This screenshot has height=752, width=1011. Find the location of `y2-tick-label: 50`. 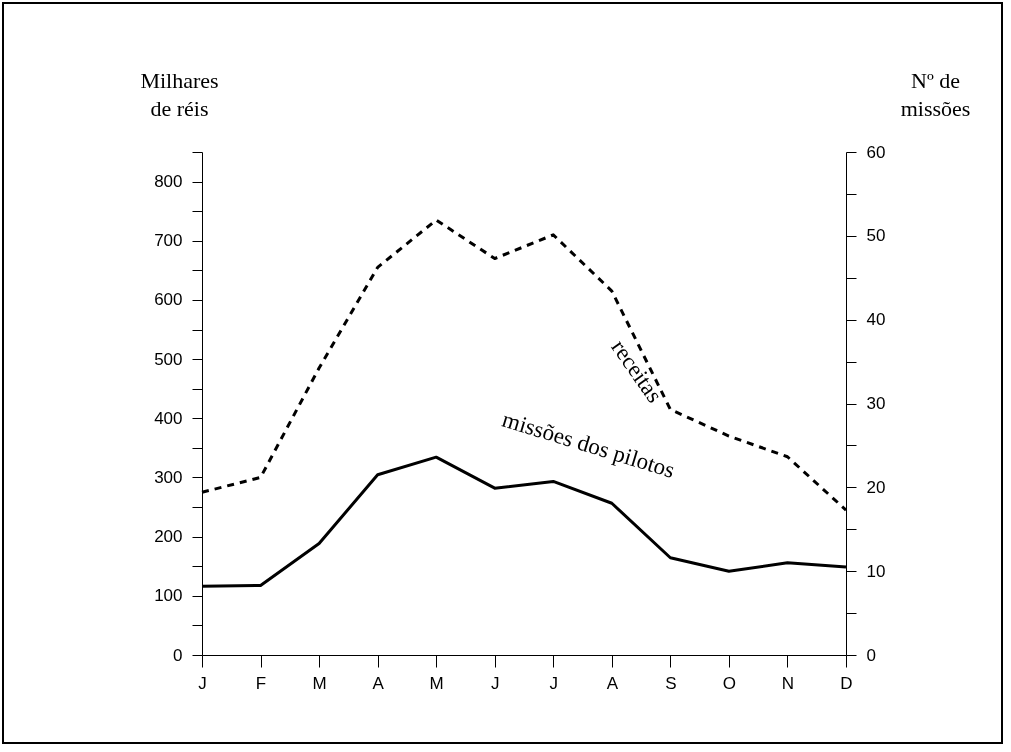

y2-tick-label: 50 is located at coordinates (876, 236).